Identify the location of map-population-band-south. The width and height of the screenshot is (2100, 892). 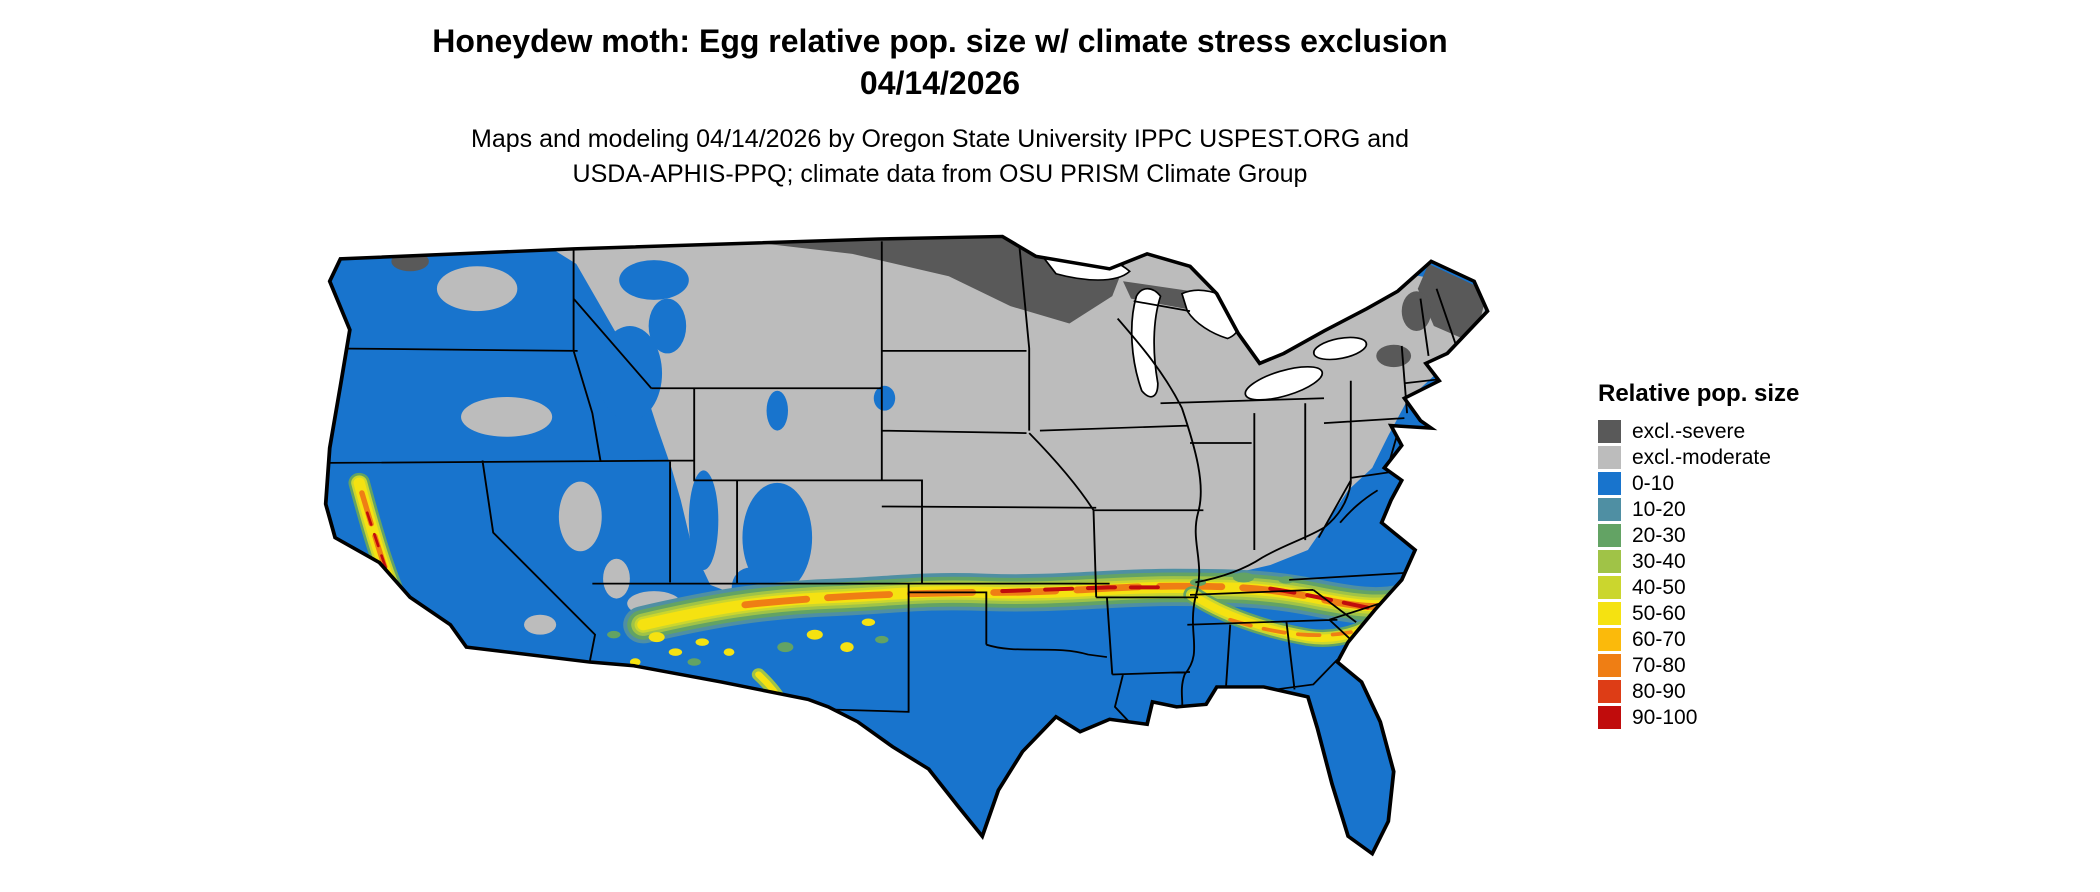
(1028, 606).